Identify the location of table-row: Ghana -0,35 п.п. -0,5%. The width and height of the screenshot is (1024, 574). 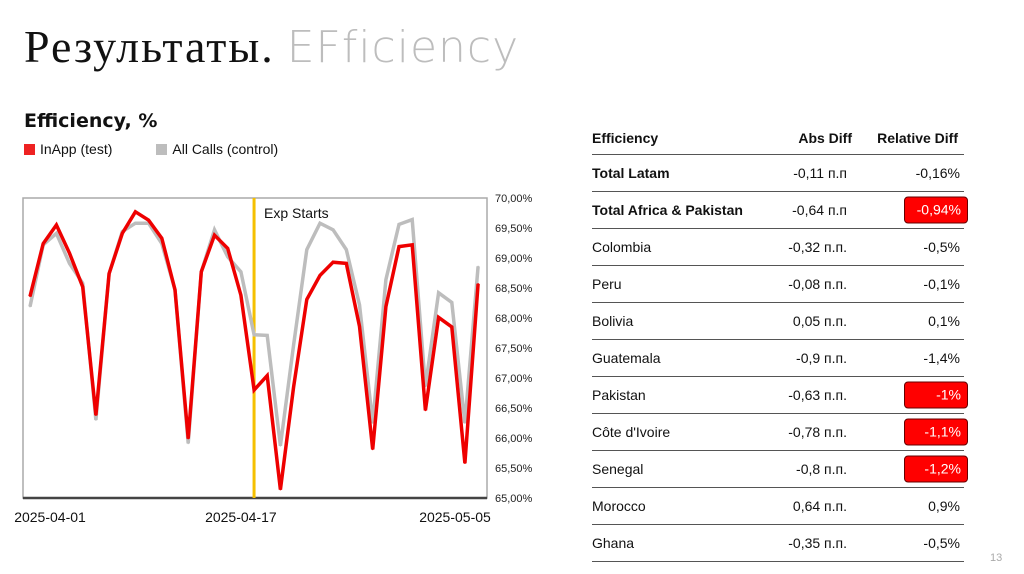
(778, 543).